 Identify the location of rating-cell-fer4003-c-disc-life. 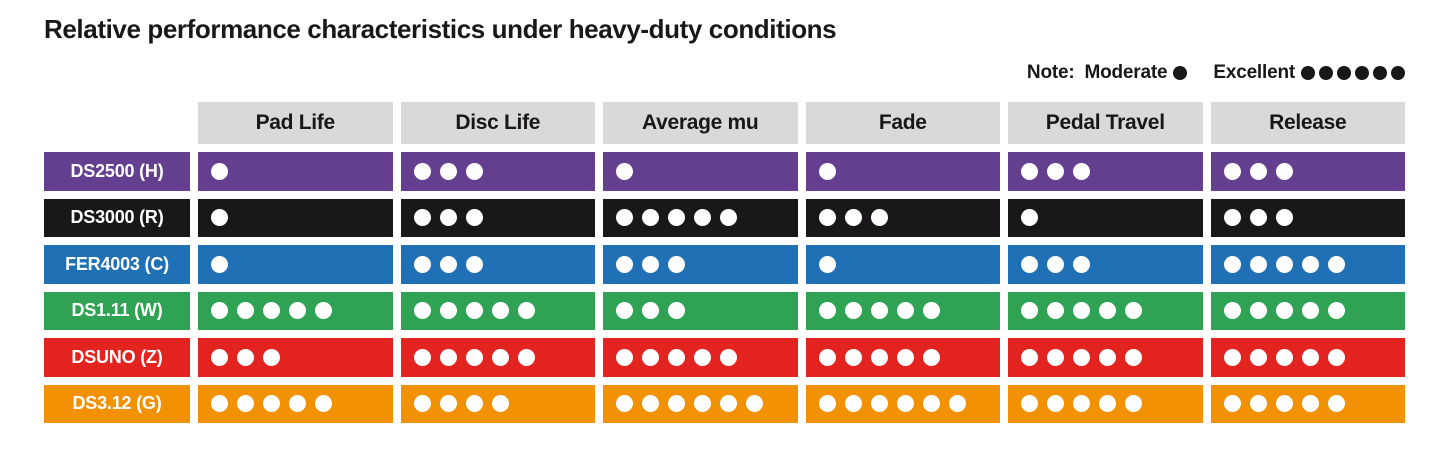
(497, 264).